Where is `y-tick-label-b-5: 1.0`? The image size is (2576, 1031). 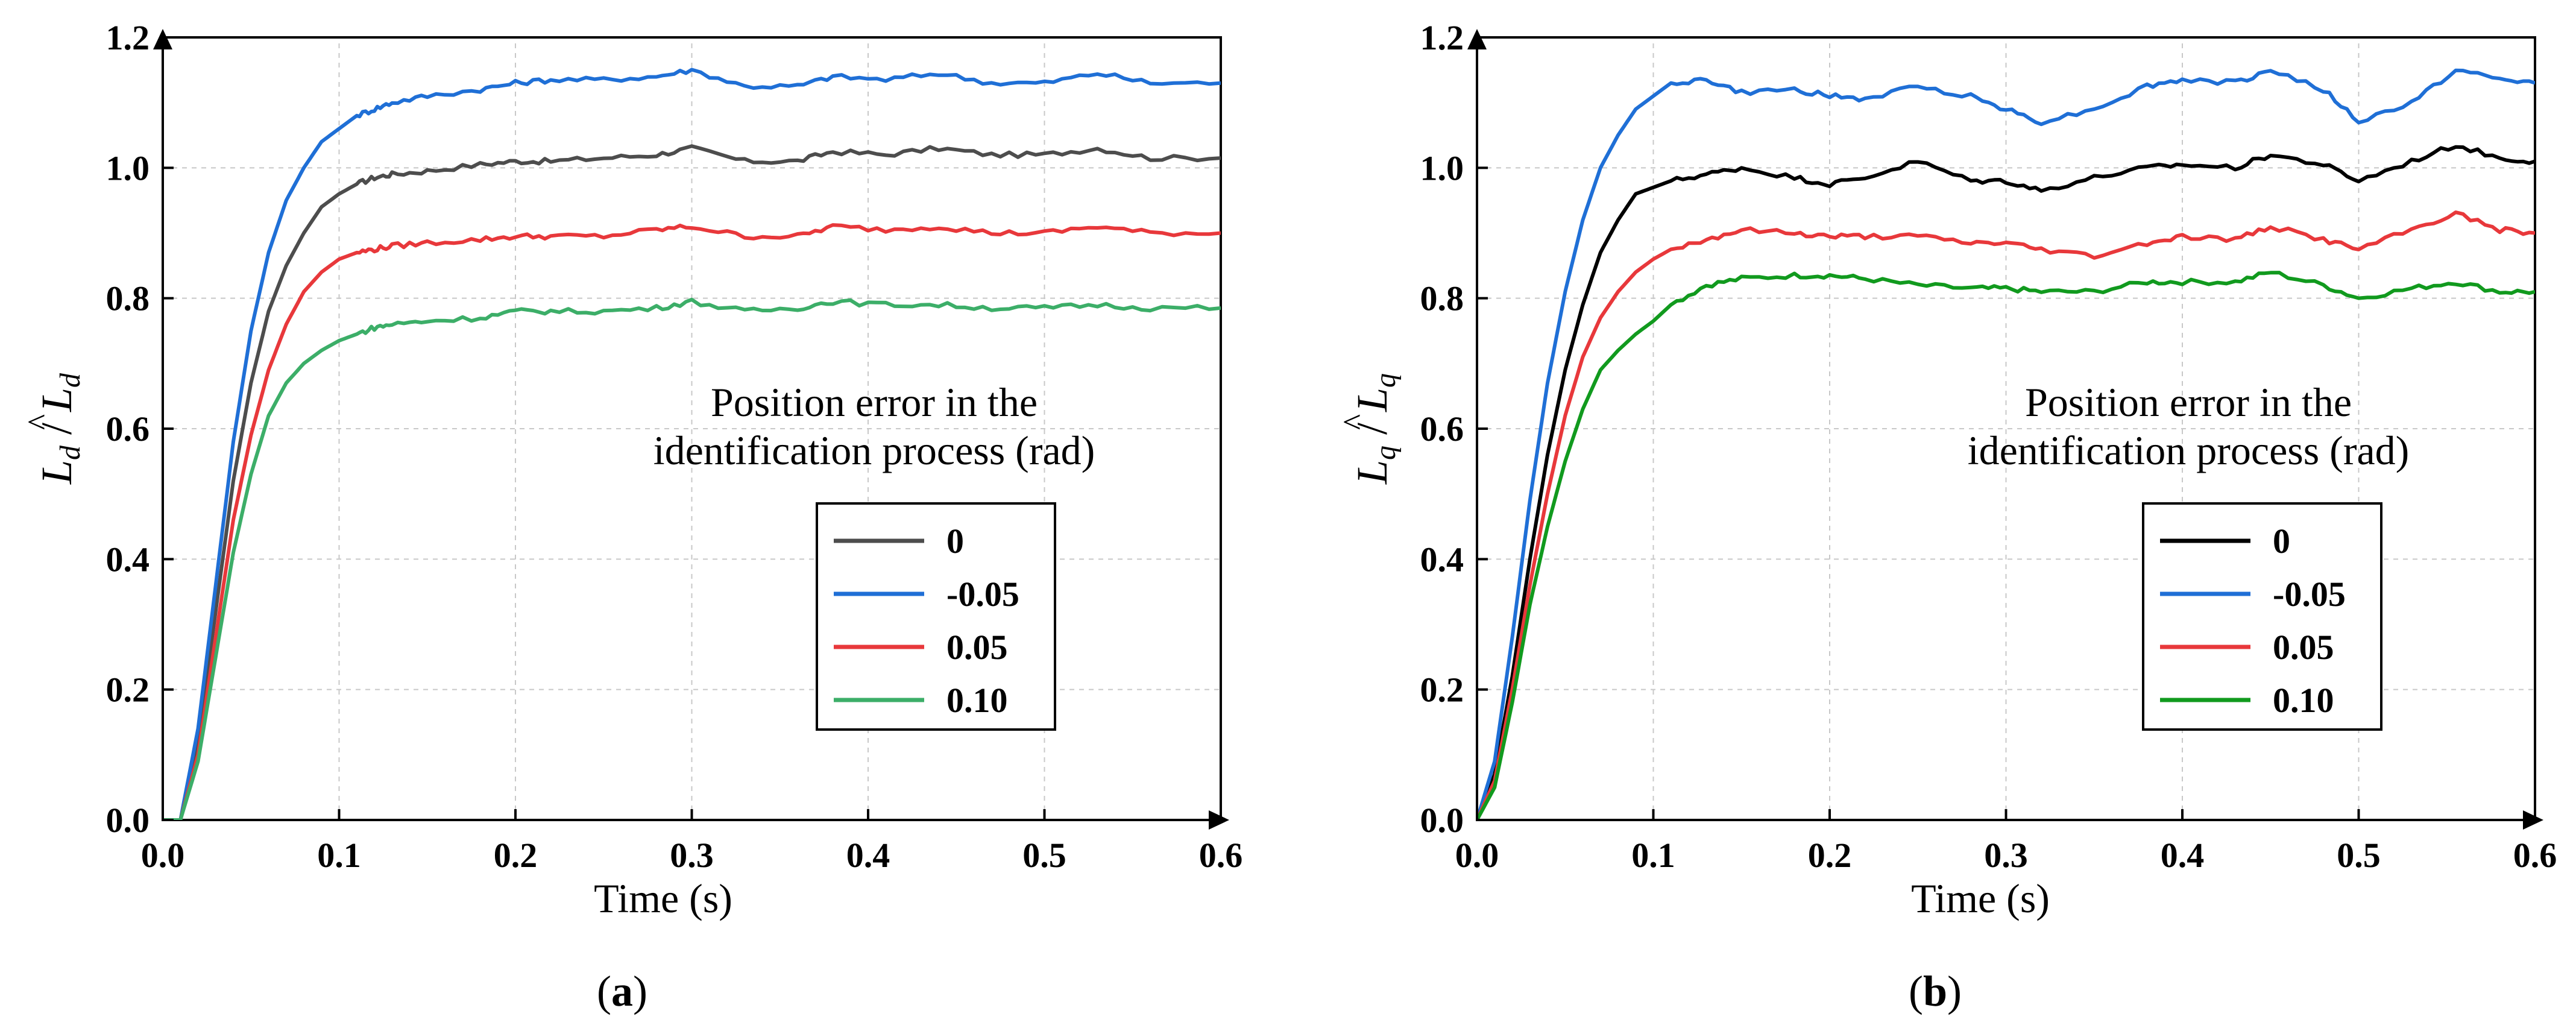
y-tick-label-b-5: 1.0 is located at coordinates (1442, 168).